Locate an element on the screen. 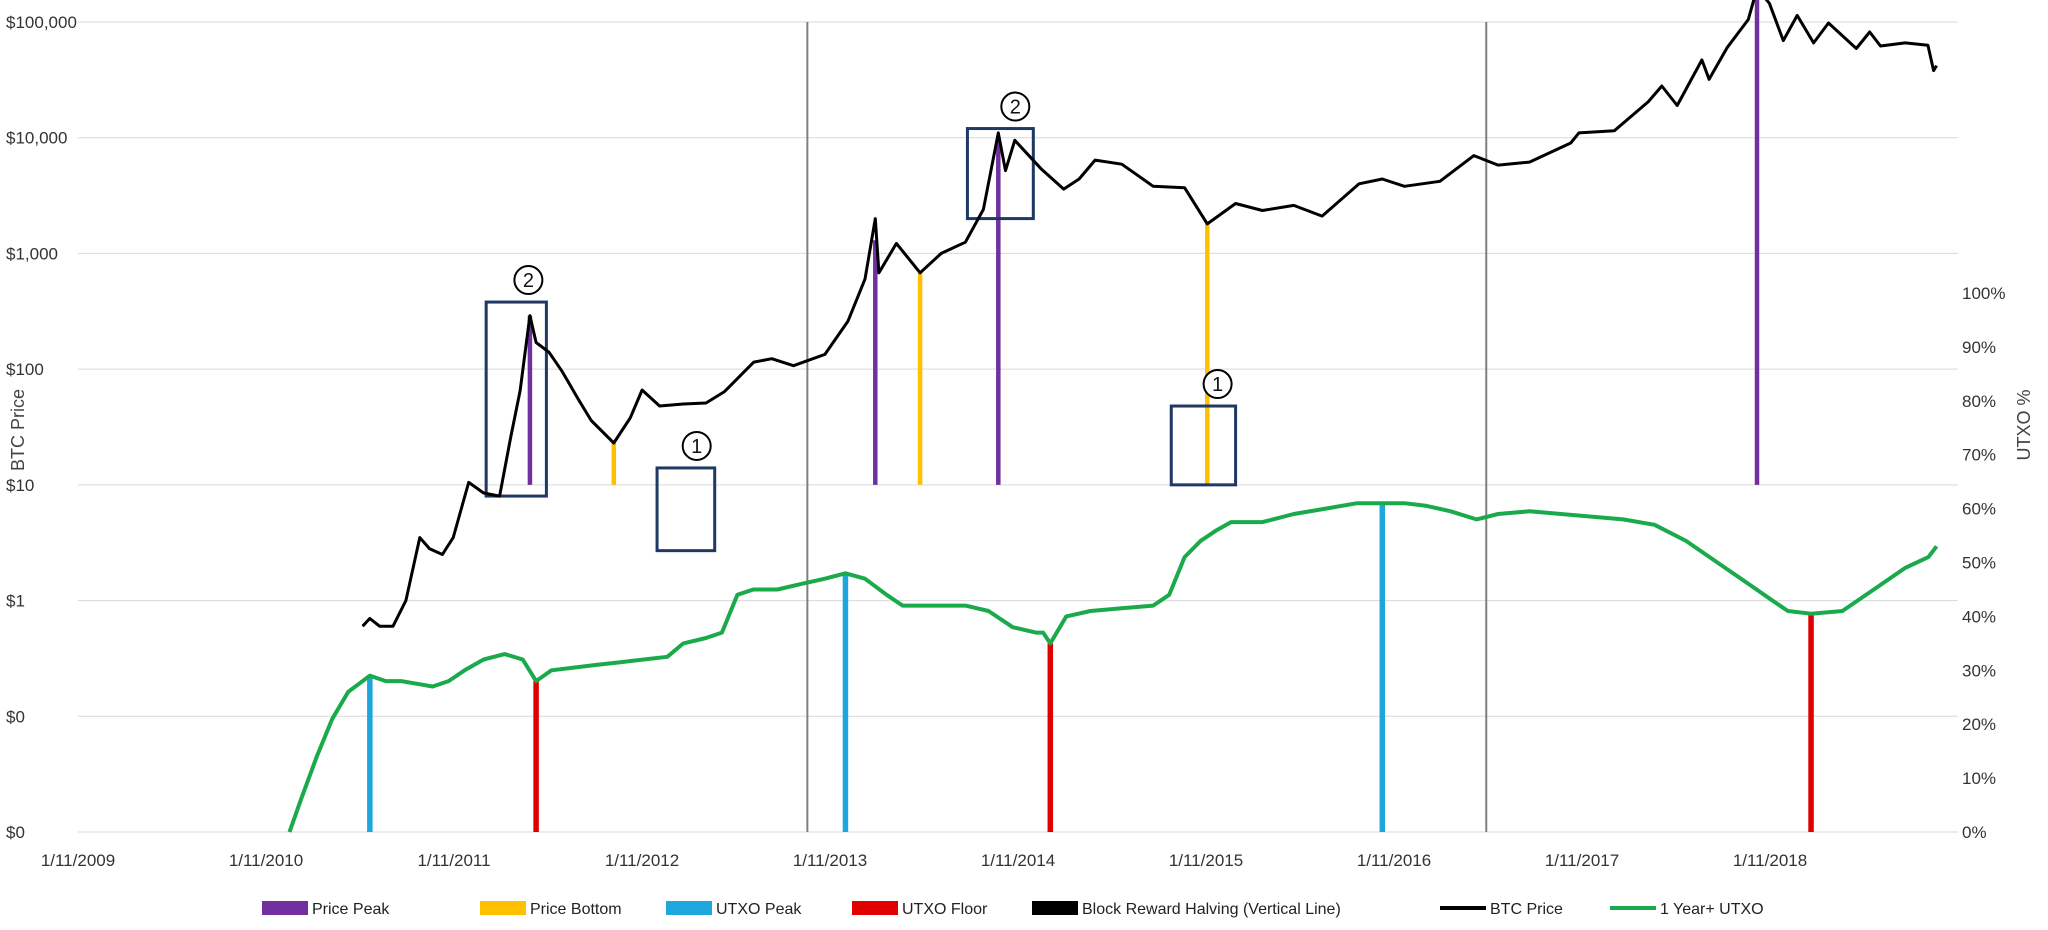 This screenshot has height=930, width=2048. legend-label: UTXO Peak is located at coordinates (759, 909).